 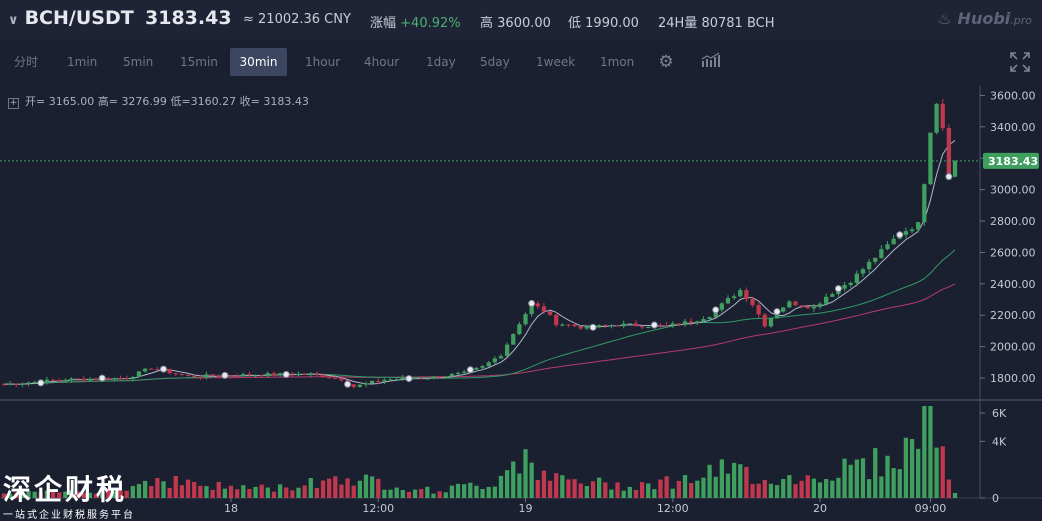 What do you see at coordinates (521, 62) in the screenshot?
I see `timeframe-bar` at bounding box center [521, 62].